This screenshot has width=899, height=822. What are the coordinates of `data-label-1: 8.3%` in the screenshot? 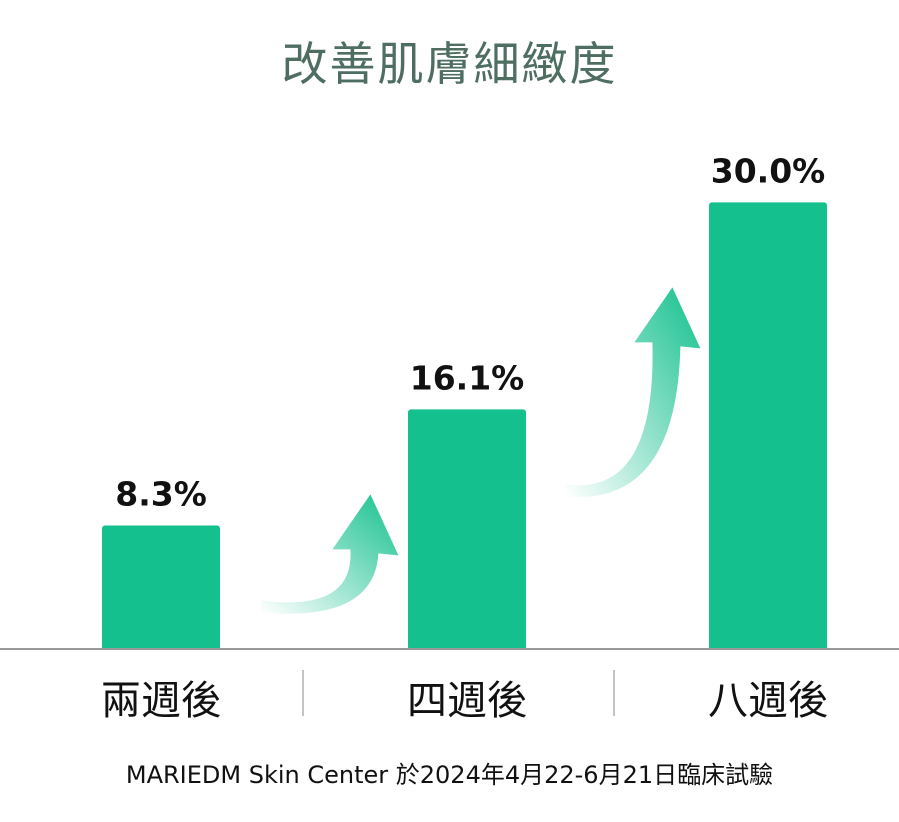 It's located at (161, 493).